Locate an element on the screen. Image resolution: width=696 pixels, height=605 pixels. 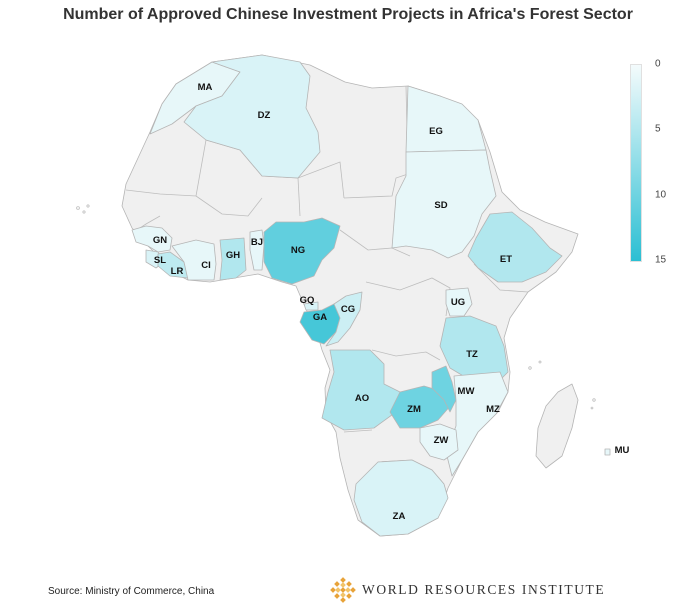
source-note: Source: Ministry of Commerce, China is located at coordinates (131, 591).